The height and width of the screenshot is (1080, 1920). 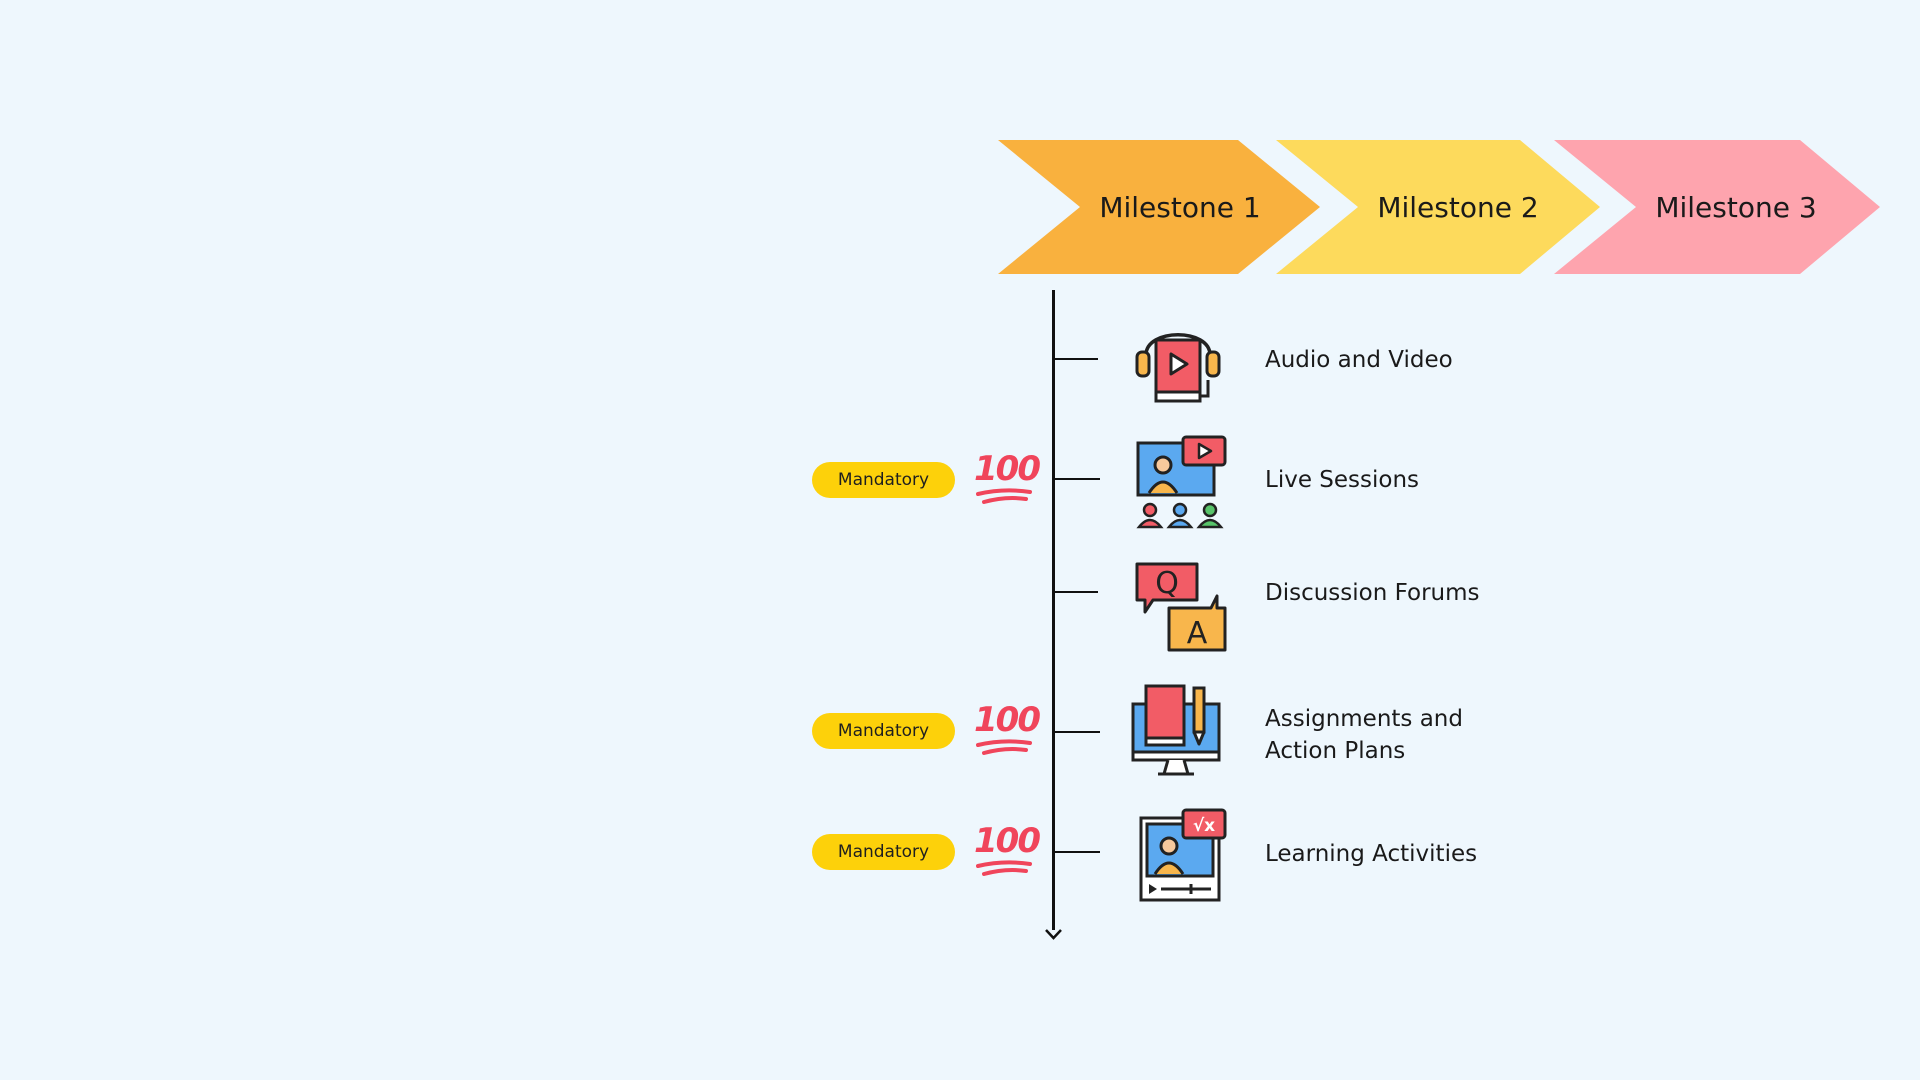 I want to click on milestone-3-label: Milestone 3, so click(x=1736, y=207).